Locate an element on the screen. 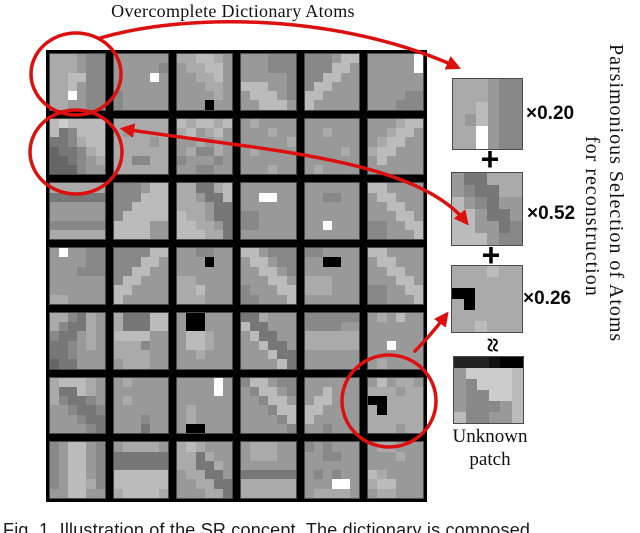 The width and height of the screenshot is (640, 533). coefficient-label-2: ×0.52 is located at coordinates (551, 213).